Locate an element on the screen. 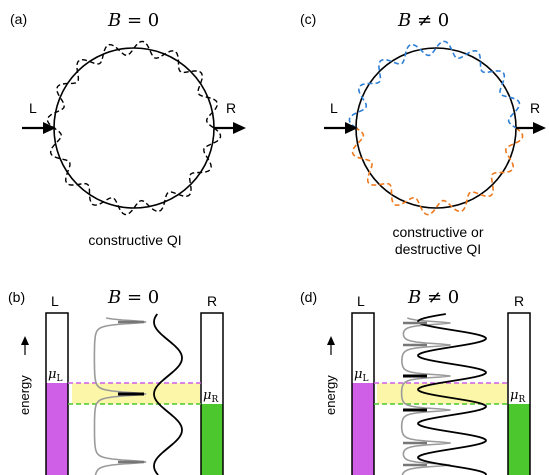  panel-b-level-markers is located at coordinates (131, 392).